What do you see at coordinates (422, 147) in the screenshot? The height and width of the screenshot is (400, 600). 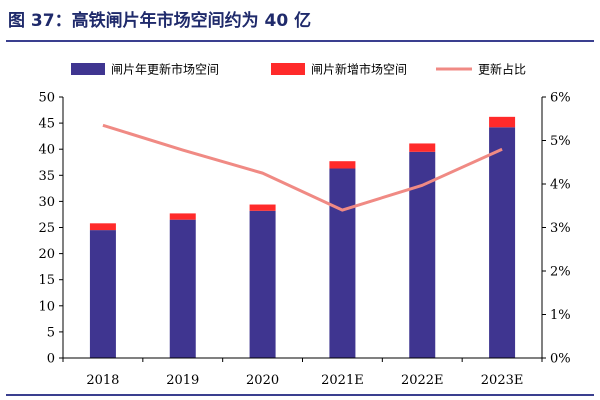 I see `bar-new-2022E` at bounding box center [422, 147].